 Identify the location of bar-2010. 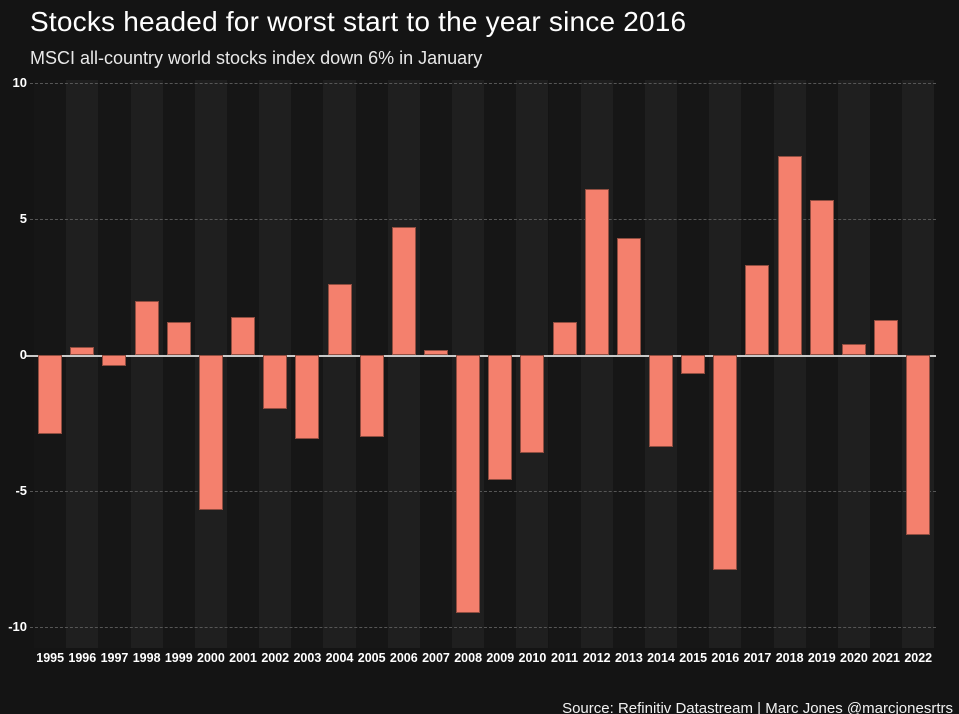
(532, 404).